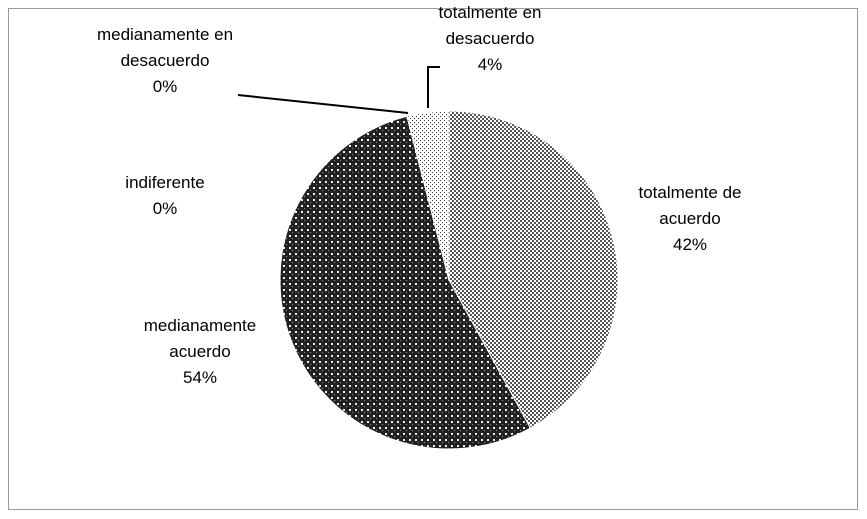 The image size is (867, 519). What do you see at coordinates (200, 377) in the screenshot?
I see `value-label: 54%` at bounding box center [200, 377].